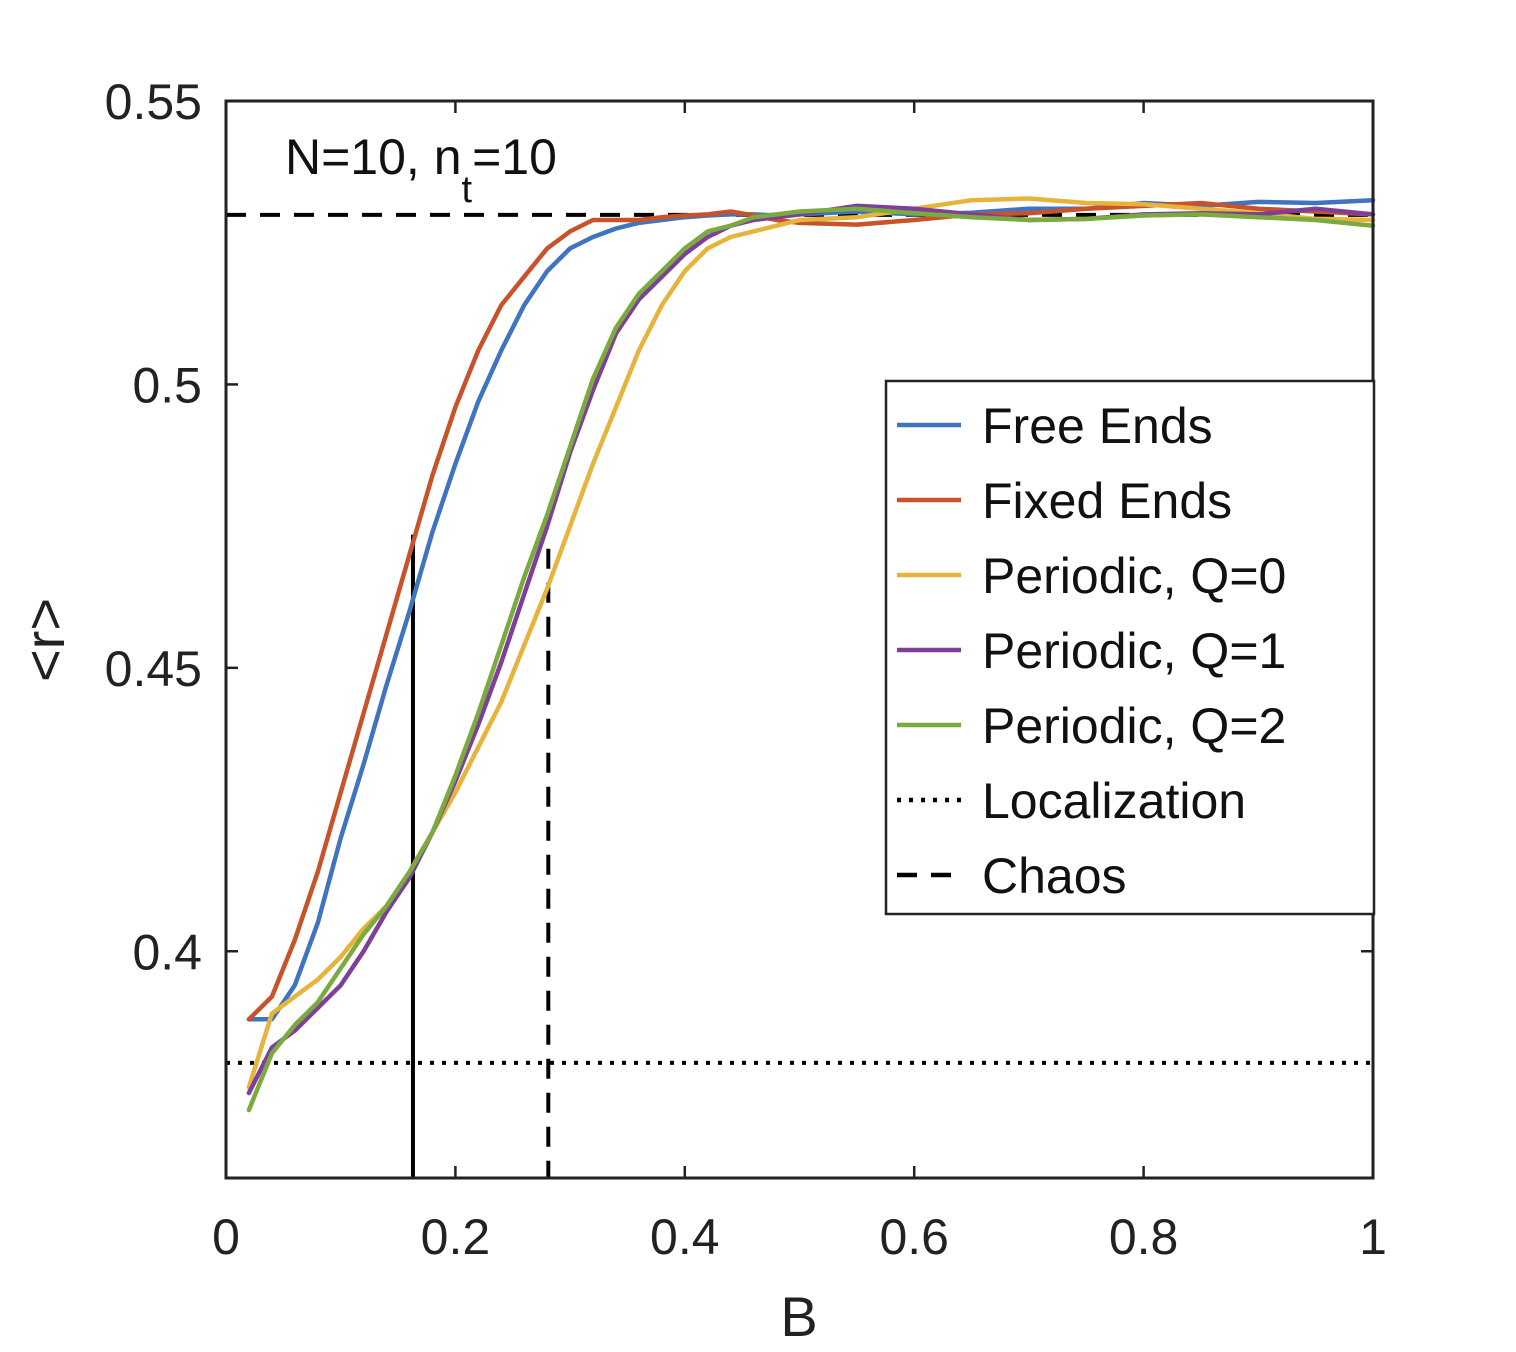  I want to click on x-tick-label: 1, so click(1373, 1237).